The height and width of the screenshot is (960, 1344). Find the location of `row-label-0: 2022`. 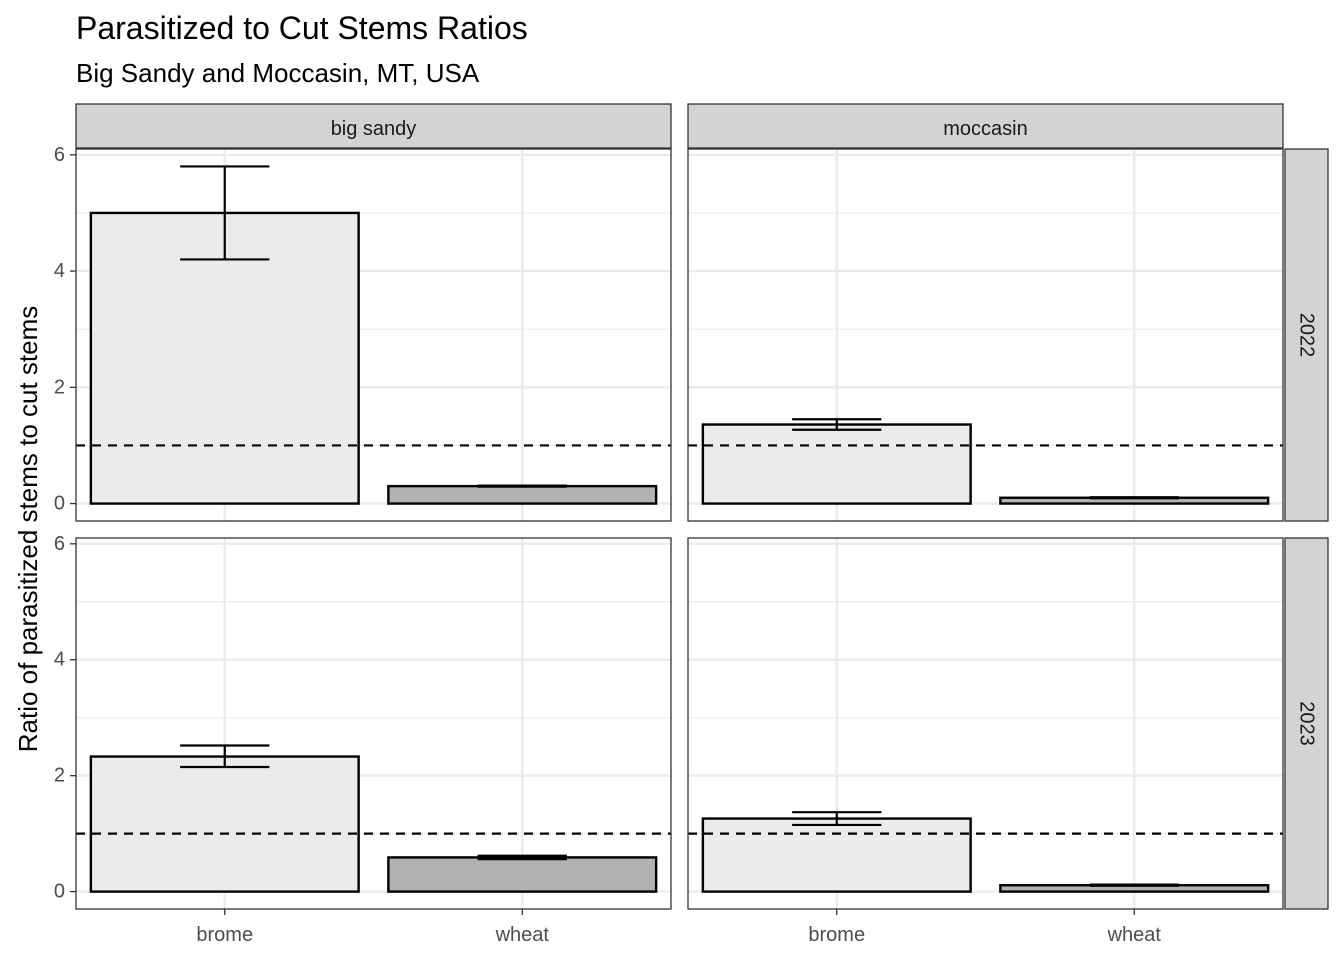

row-label-0: 2022 is located at coordinates (1307, 335).